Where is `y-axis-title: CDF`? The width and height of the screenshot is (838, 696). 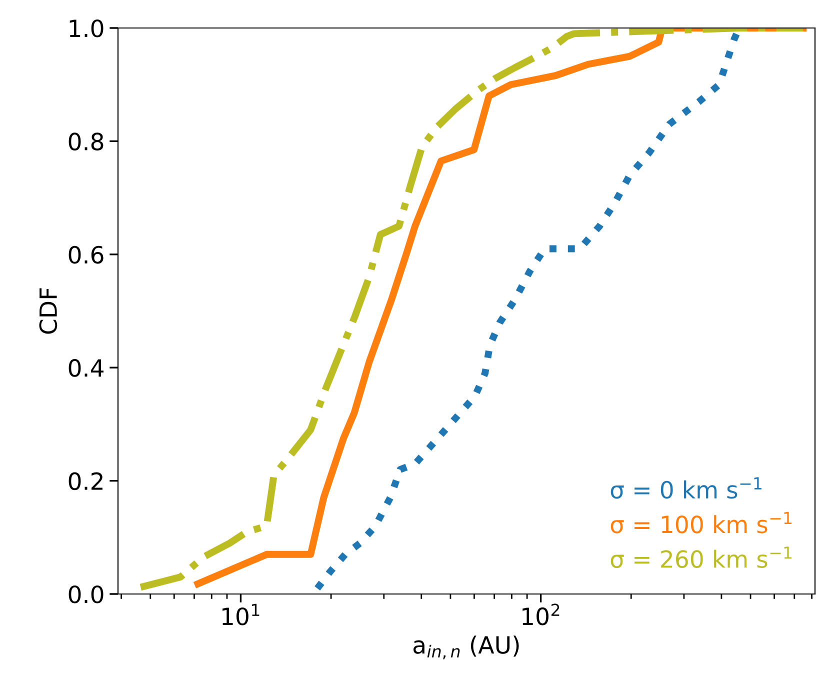 y-axis-title: CDF is located at coordinates (48, 311).